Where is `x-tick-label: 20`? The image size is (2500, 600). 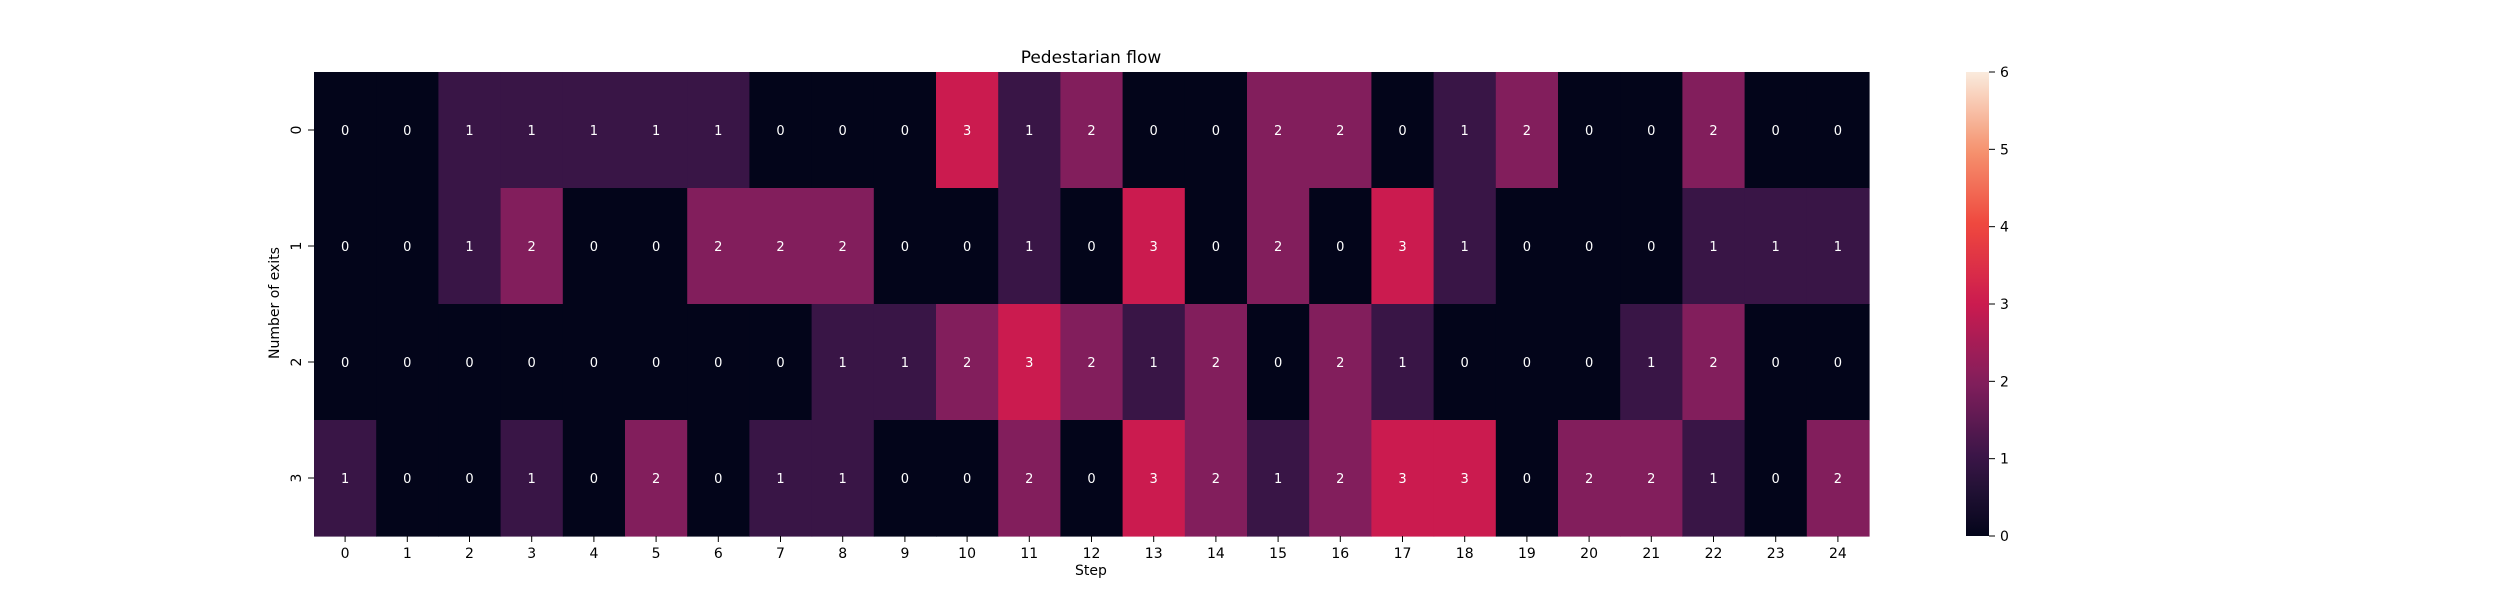
x-tick-label: 20 is located at coordinates (1589, 554).